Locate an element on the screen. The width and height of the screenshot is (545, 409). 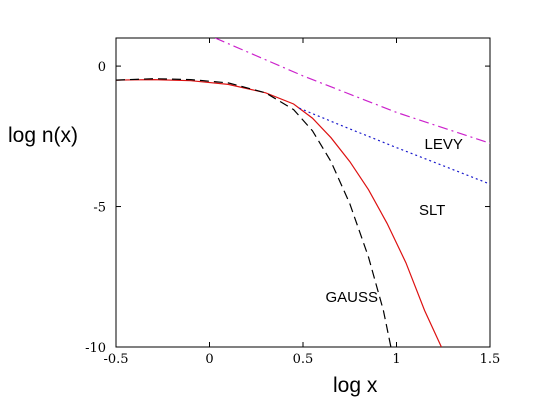
upper-bound-curve is located at coordinates (352, 91).